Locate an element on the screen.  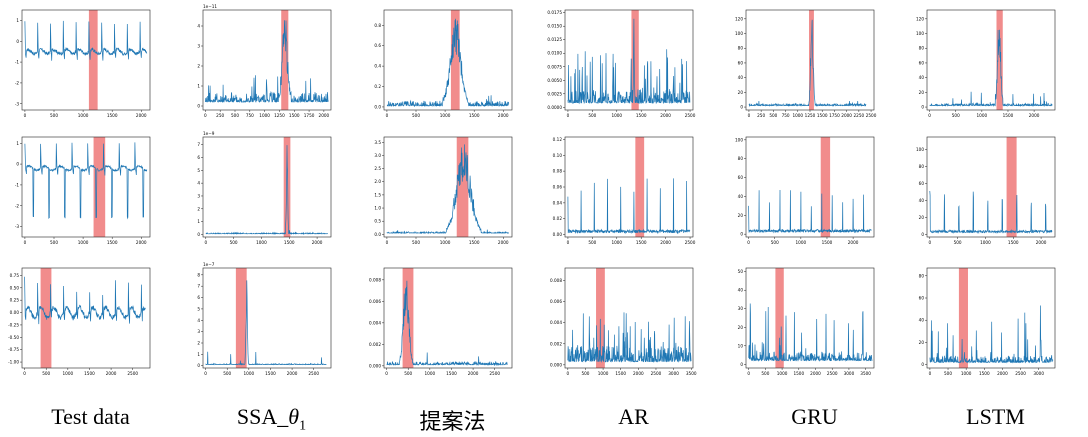
y-tick-label: 20 is located at coordinates (741, 215).